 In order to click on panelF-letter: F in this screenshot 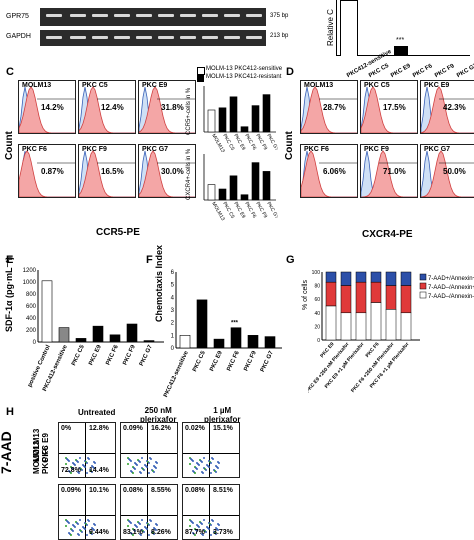, I will do `click(149, 260)`.